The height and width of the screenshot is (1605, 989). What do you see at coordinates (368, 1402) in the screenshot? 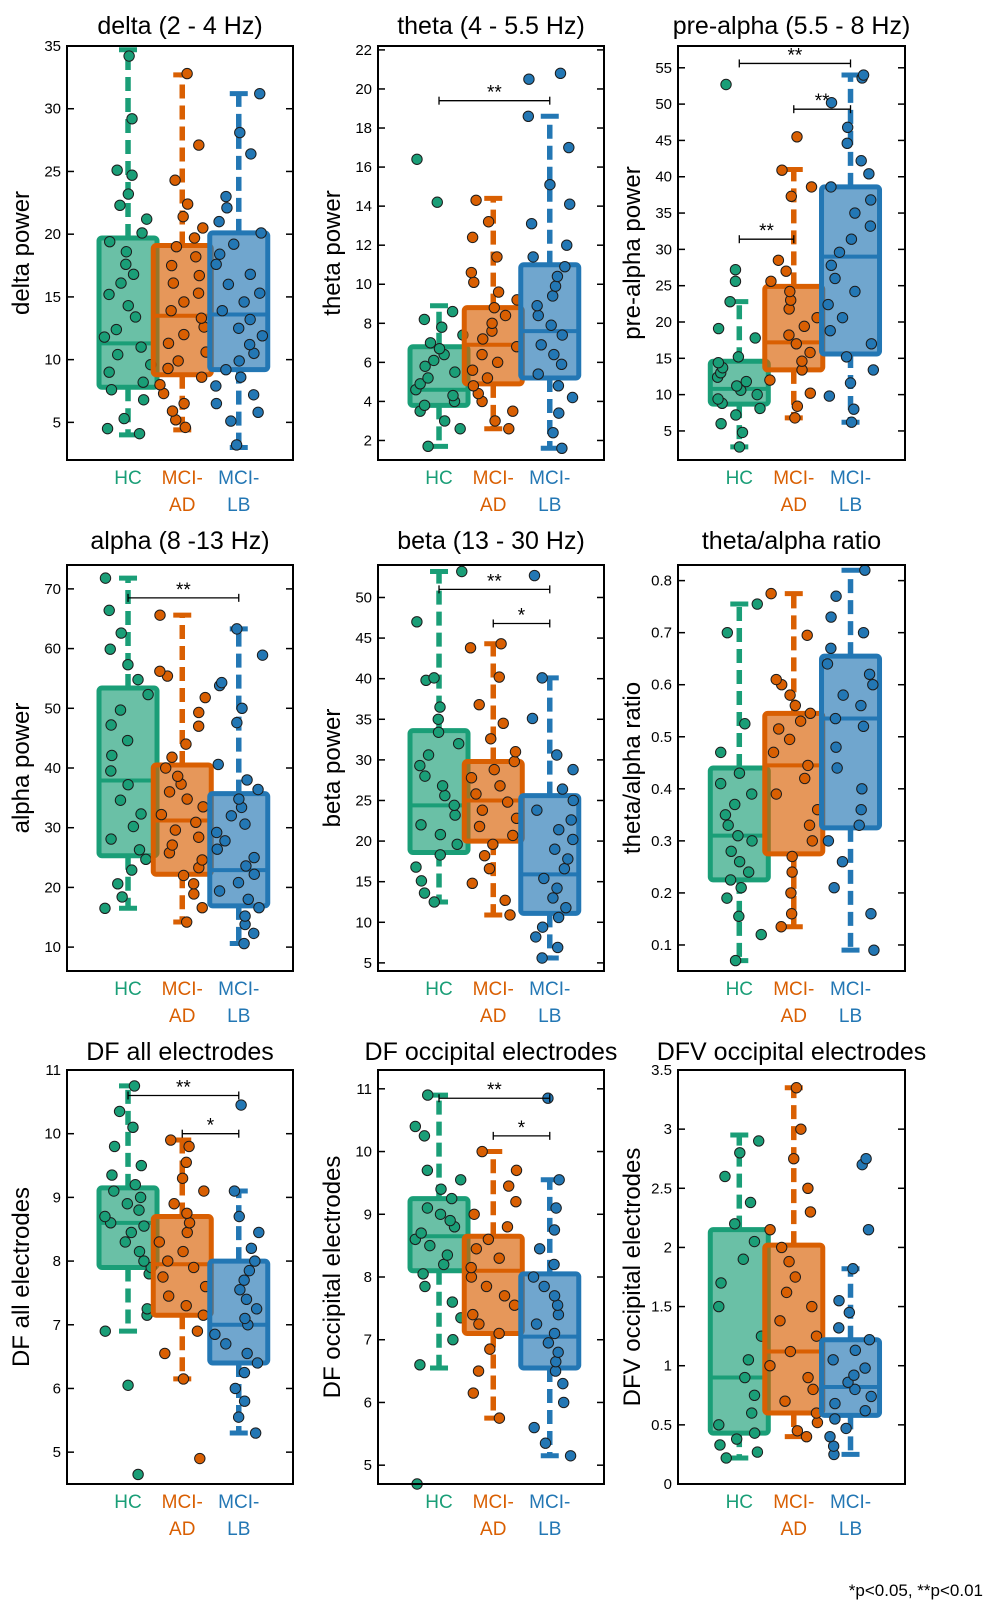
I see `y-tick-label: 6` at bounding box center [368, 1402].